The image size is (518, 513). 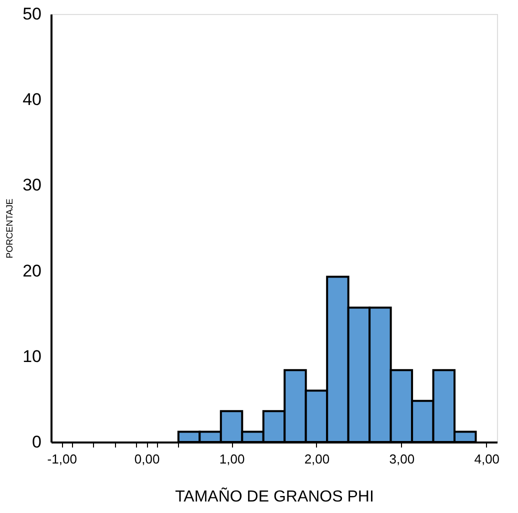 I want to click on x-tick-label: -1,00, so click(x=62, y=459).